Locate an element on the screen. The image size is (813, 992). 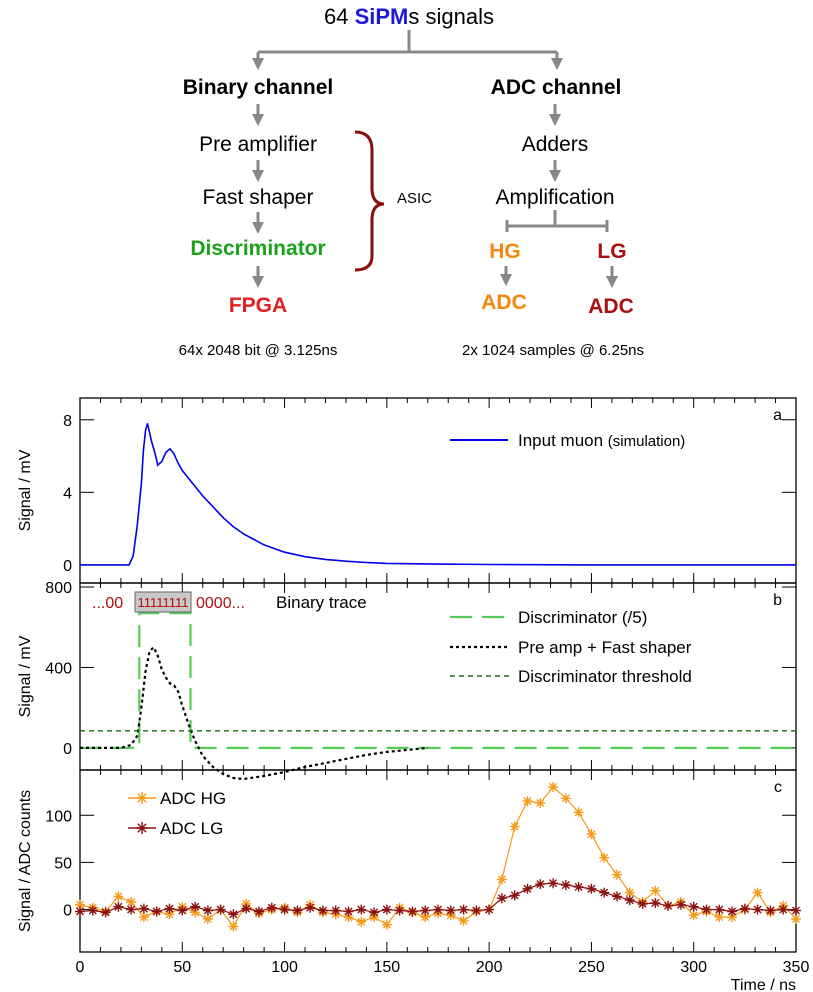
discriminator-label: Discriminator is located at coordinates (258, 248).